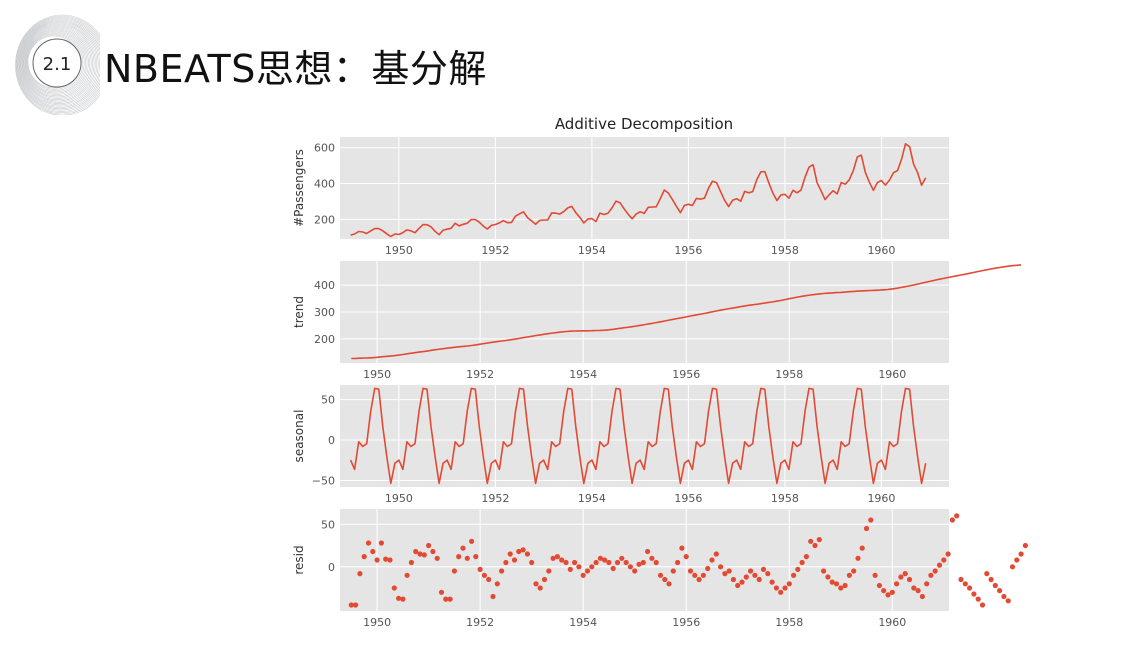 This screenshot has height=655, width=1133. What do you see at coordinates (328, 524) in the screenshot?
I see `y-tick-label: 50` at bounding box center [328, 524].